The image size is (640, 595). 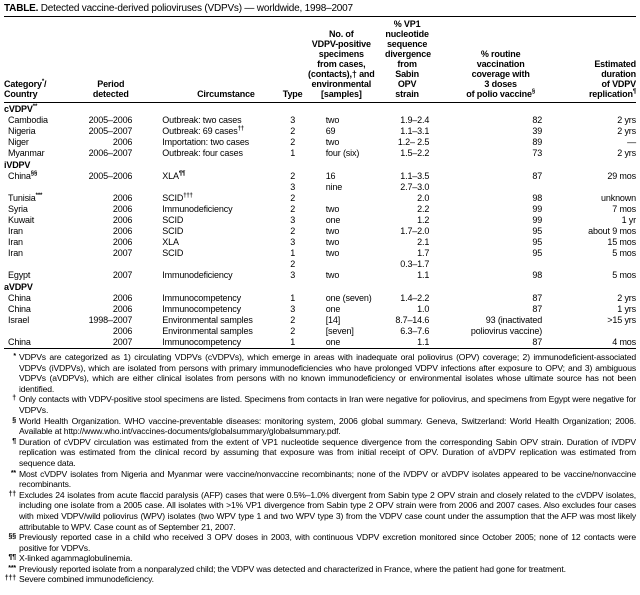 I want to click on category-value: Syria, so click(x=18, y=209).